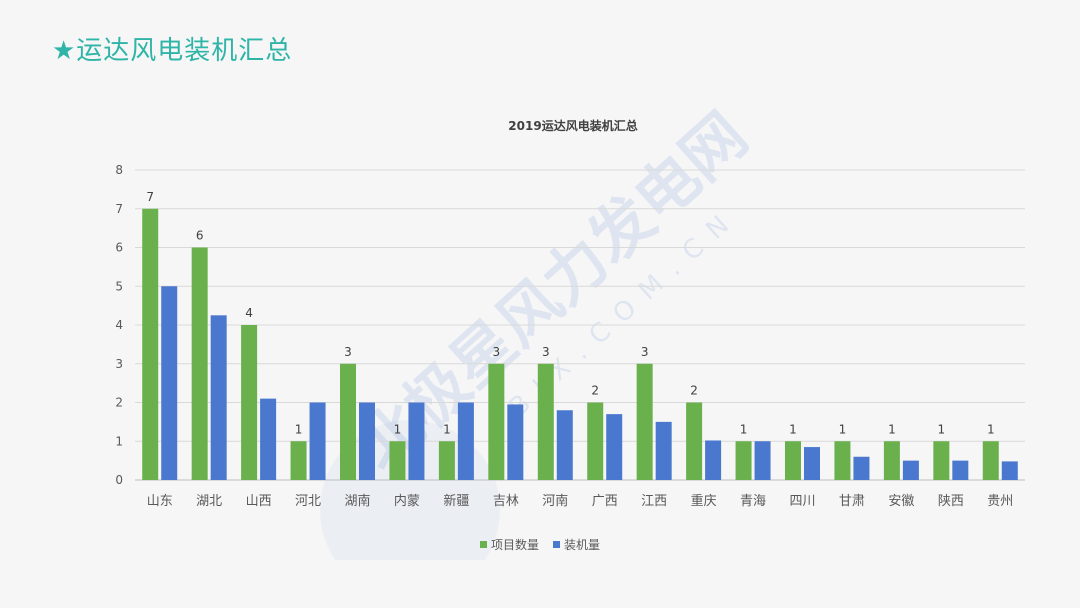 Image resolution: width=1080 pixels, height=608 pixels. Describe the element at coordinates (540, 544) in the screenshot. I see `chart-legend: 项目数量 装机量` at that location.